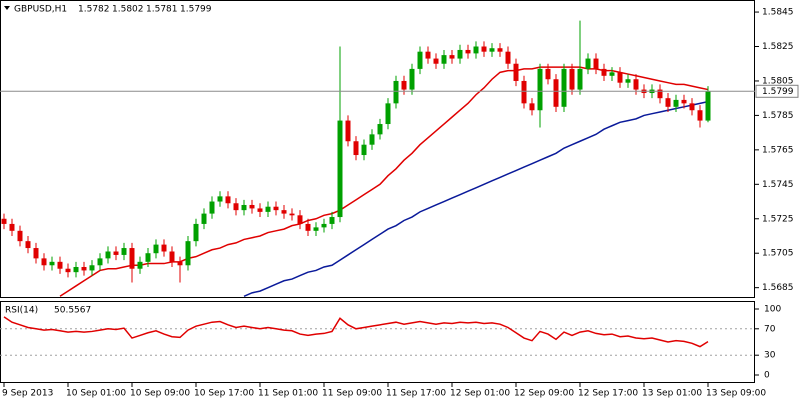 This screenshot has height=400, width=800. I want to click on x-tick-label: 9 Sep 2013, so click(27, 394).